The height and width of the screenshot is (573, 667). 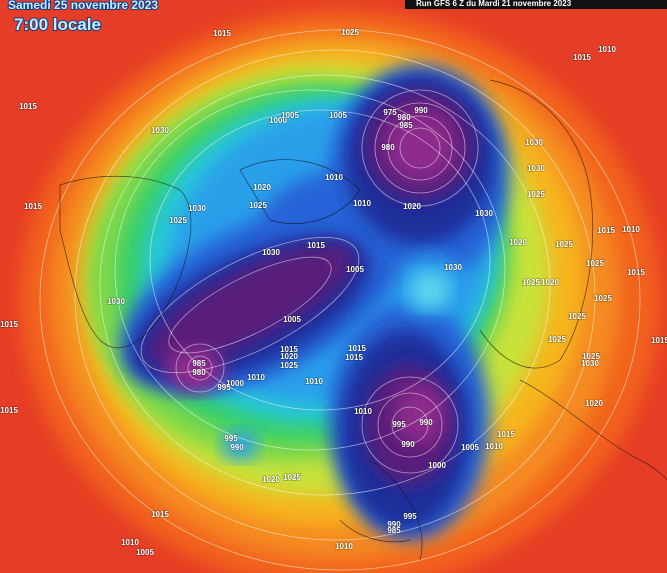 What do you see at coordinates (57, 24) in the screenshot?
I see `time: 7:00 locale` at bounding box center [57, 24].